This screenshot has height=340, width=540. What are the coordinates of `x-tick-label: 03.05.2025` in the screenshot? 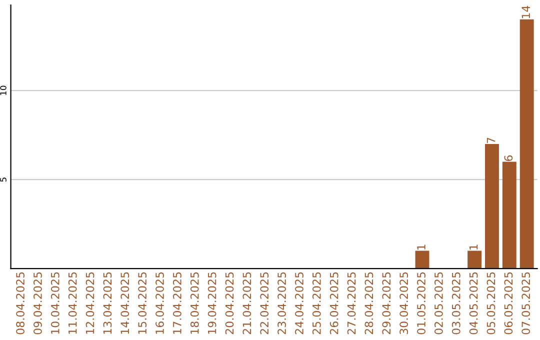 It's located at (456, 303).